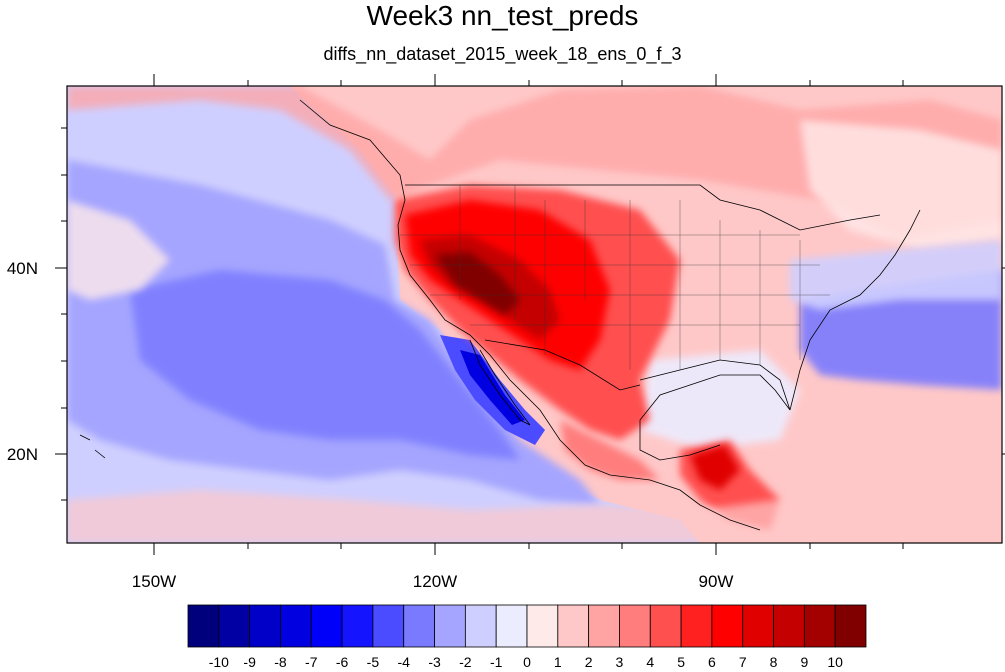  Describe the element at coordinates (896, 275) in the screenshot. I see `field-atlantic-light` at that location.